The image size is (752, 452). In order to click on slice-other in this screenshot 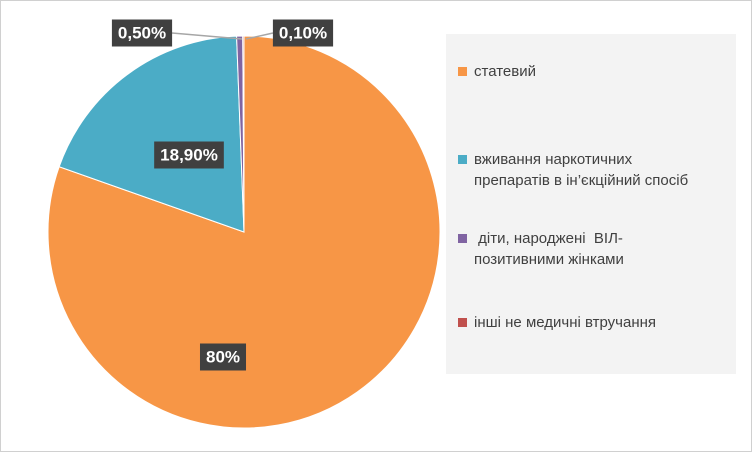, I will do `click(243, 134)`.